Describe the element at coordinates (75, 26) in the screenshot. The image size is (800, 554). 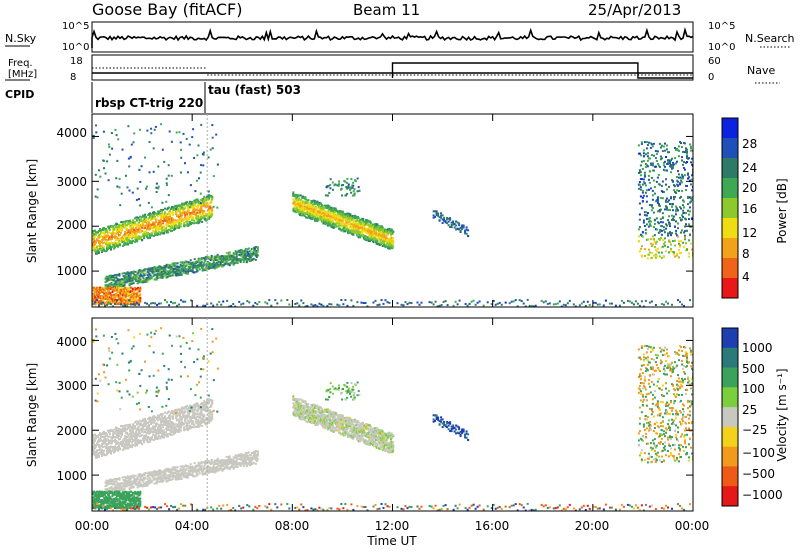
I see `noise-left-tick-top: 10^5` at that location.